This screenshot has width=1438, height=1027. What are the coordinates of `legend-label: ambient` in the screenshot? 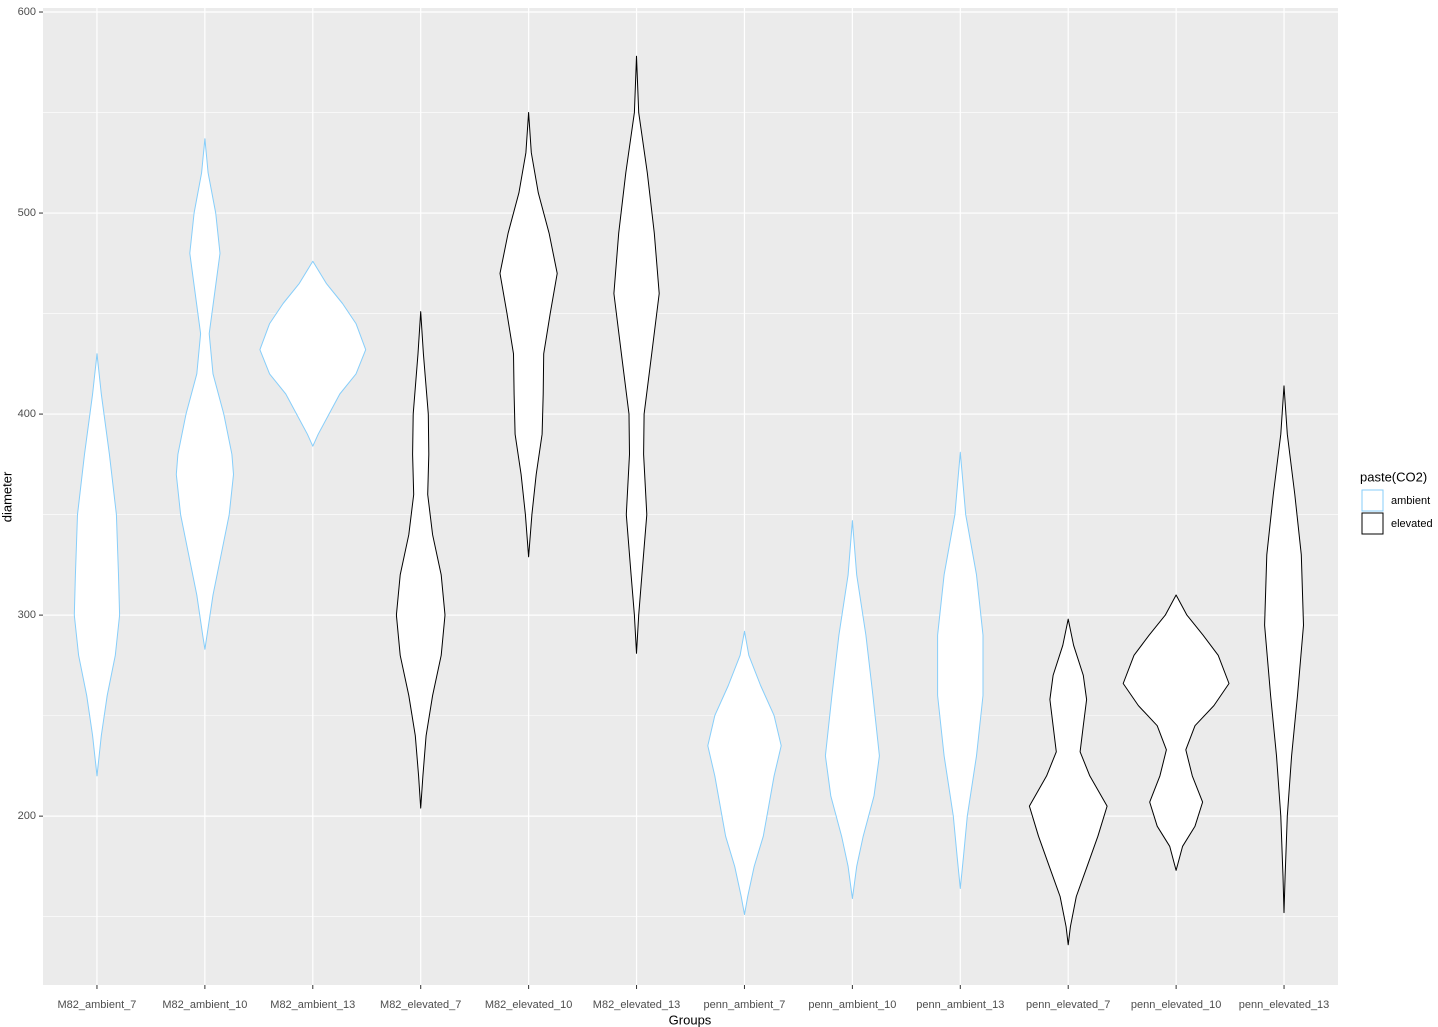 It's located at (1410, 501).